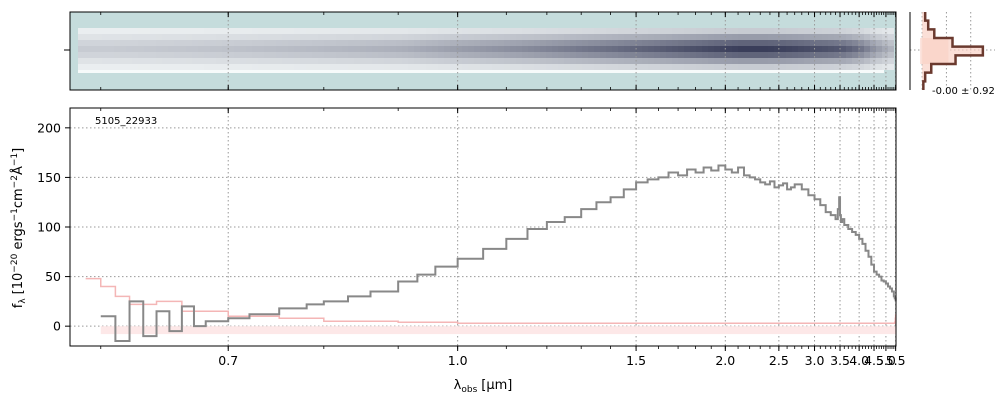 This screenshot has width=1000, height=400. What do you see at coordinates (636, 360) in the screenshot?
I see `x-tick-label: 1.5` at bounding box center [636, 360].